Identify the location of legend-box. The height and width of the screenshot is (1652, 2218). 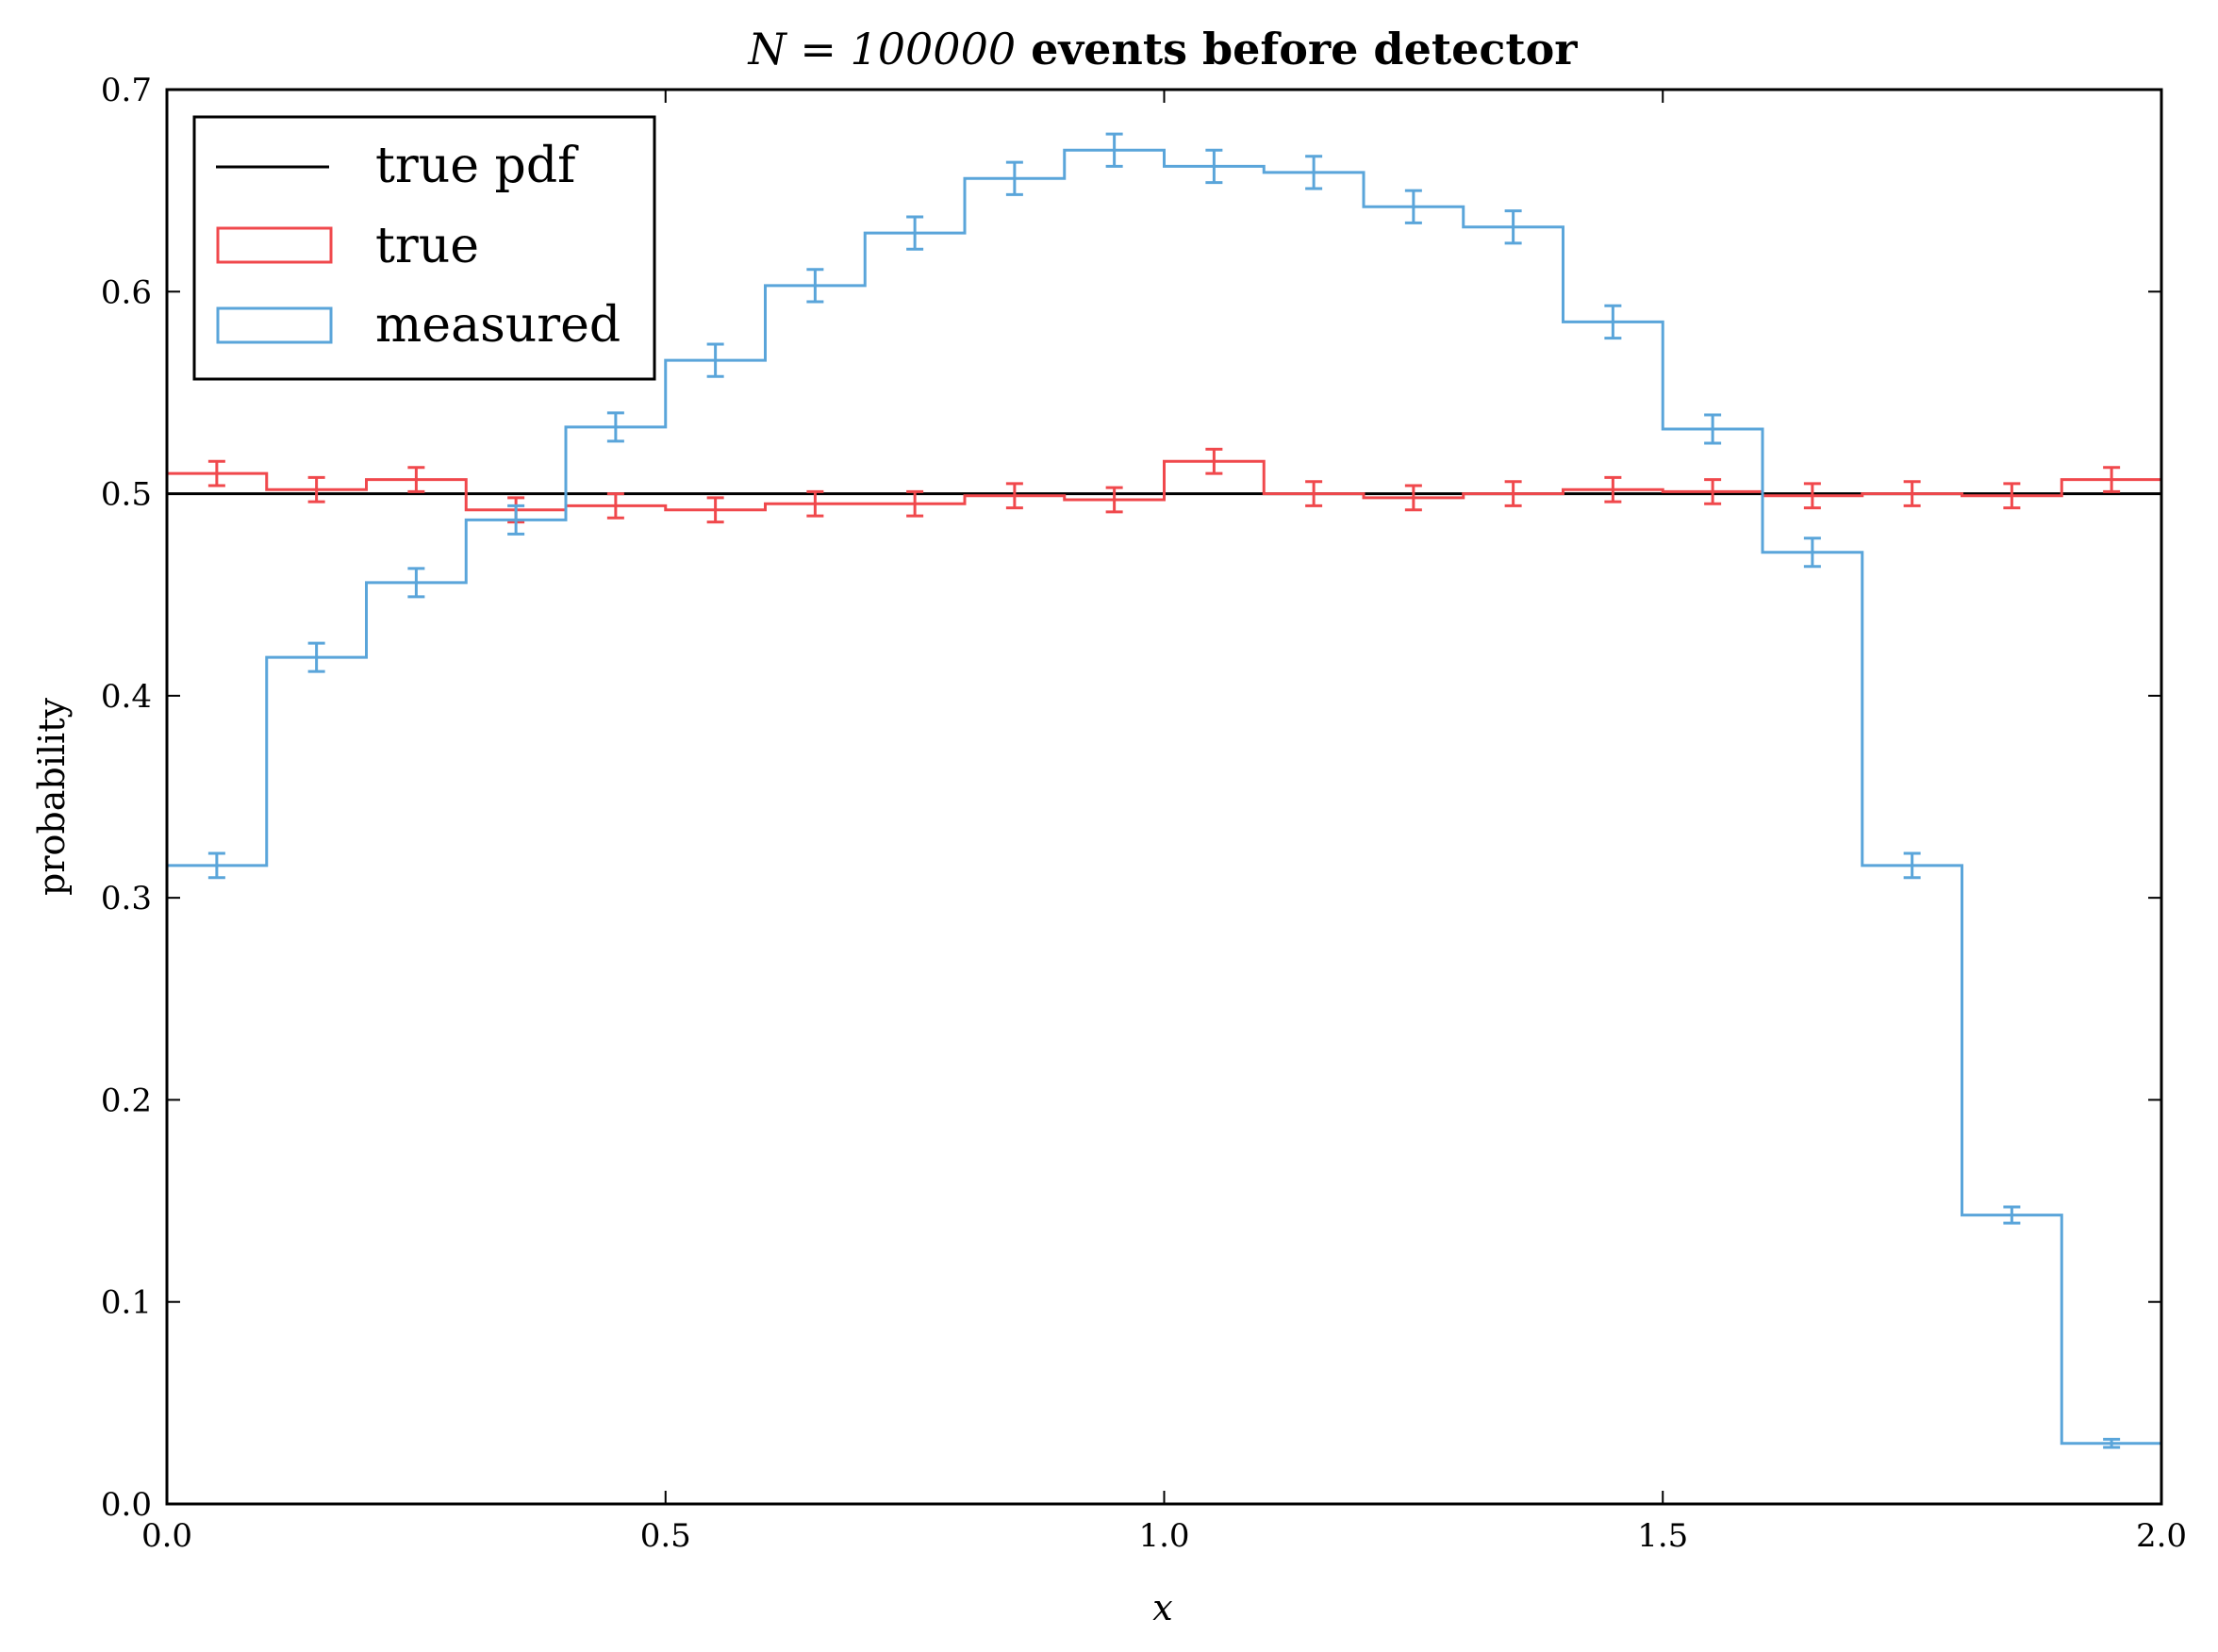
(424, 248).